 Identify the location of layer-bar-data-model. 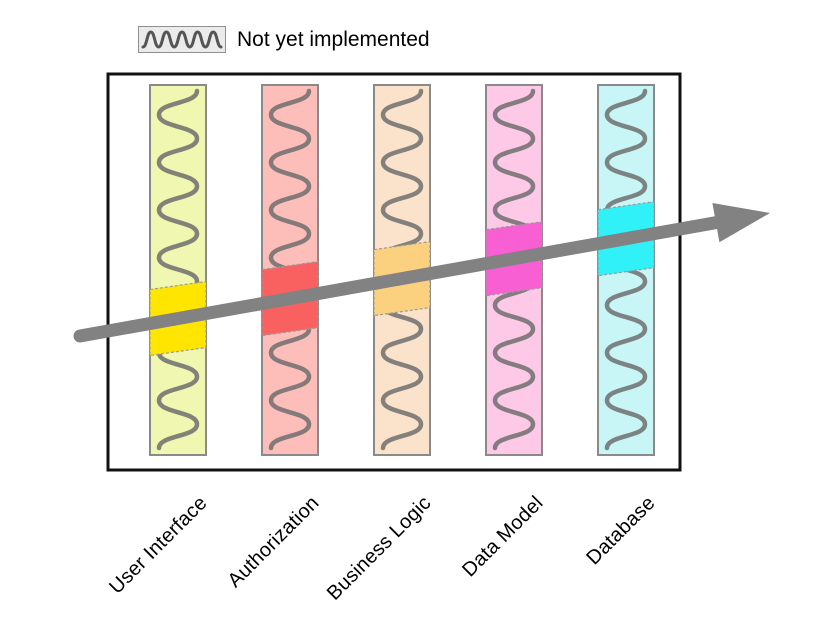
(514, 270).